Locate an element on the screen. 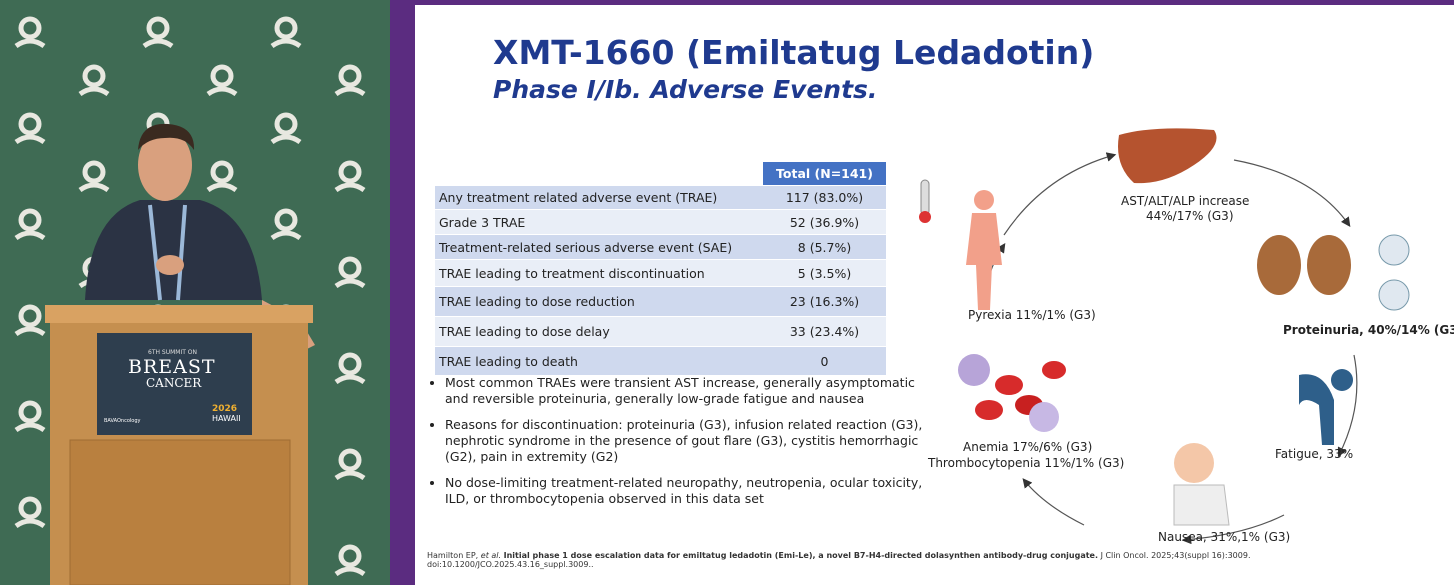  liver-label: AST/ALT/ALP increase is located at coordinates (1185, 201).